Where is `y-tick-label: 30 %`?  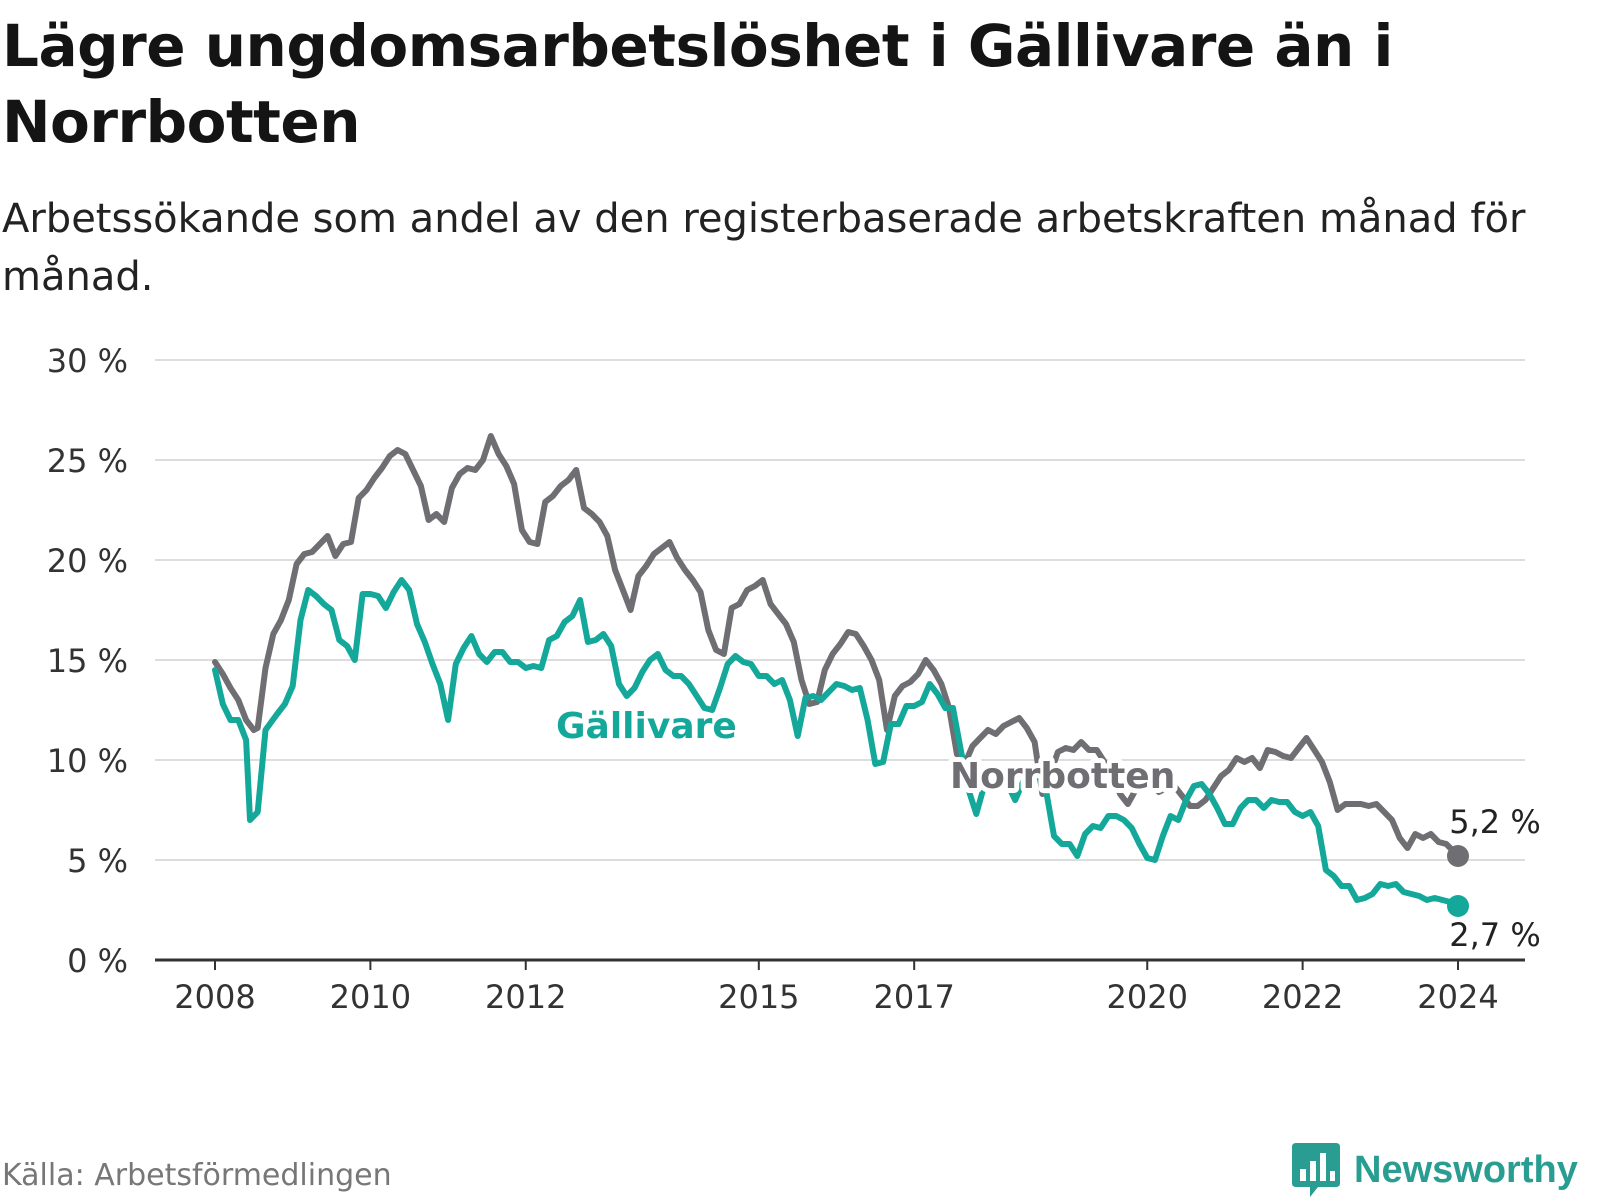
y-tick-label: 30 % is located at coordinates (87, 361).